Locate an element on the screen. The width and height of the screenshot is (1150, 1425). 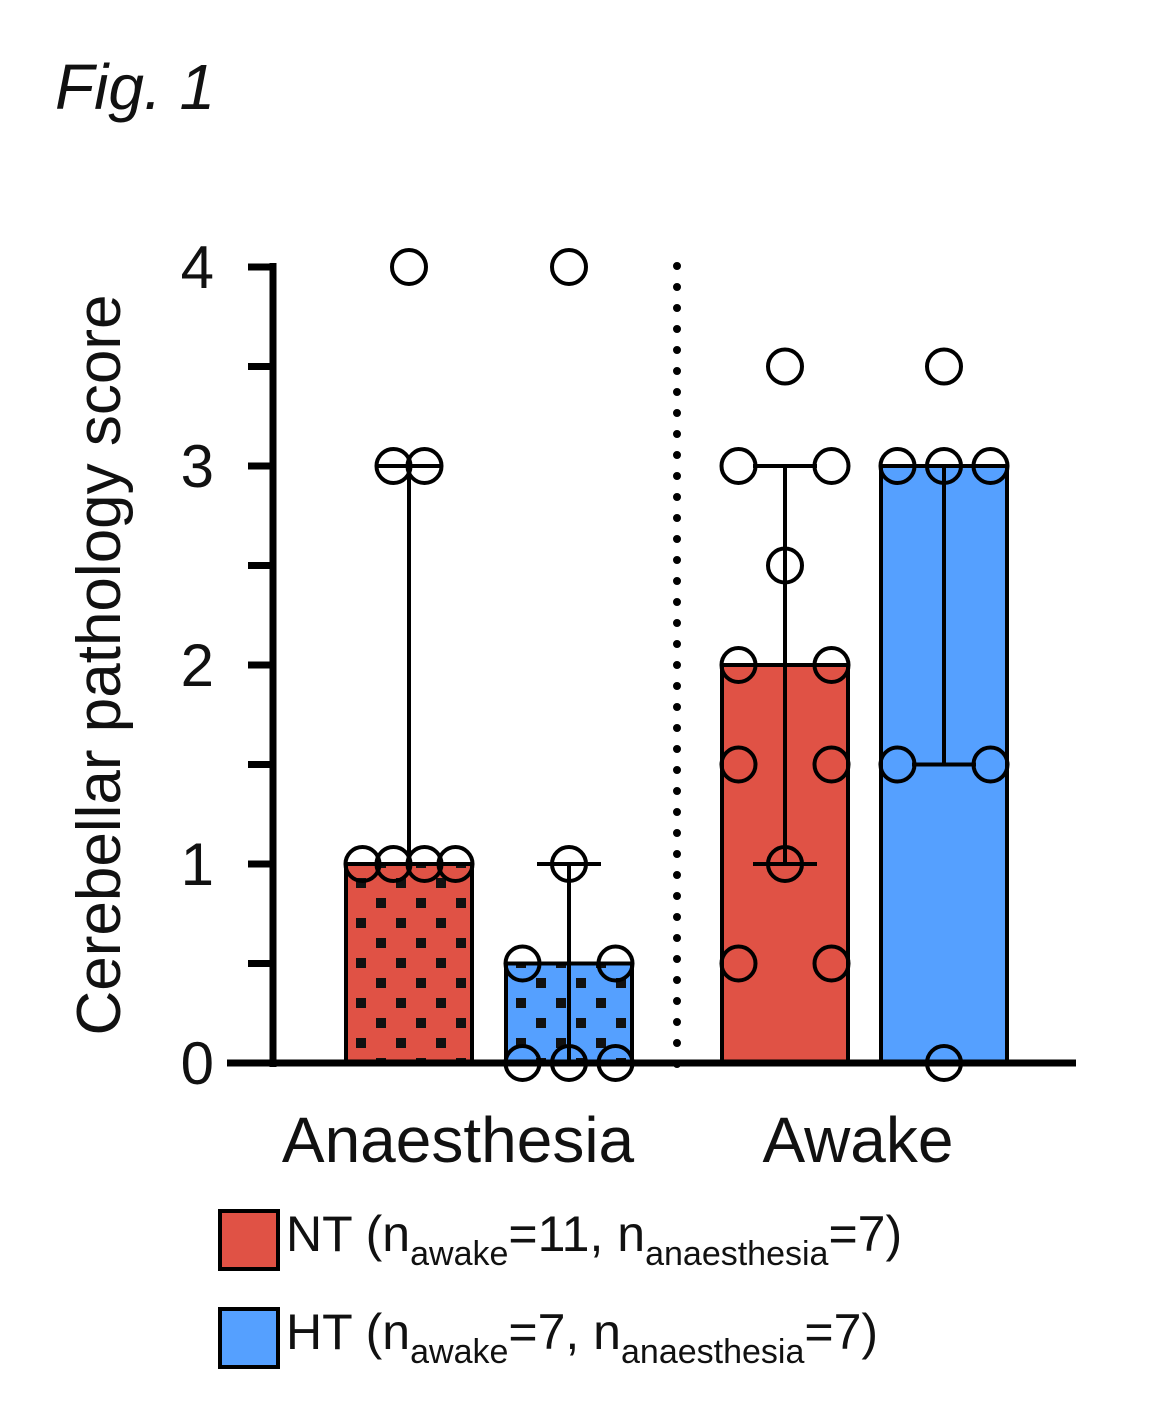
y-tick-label: 3 is located at coordinates (197, 466).